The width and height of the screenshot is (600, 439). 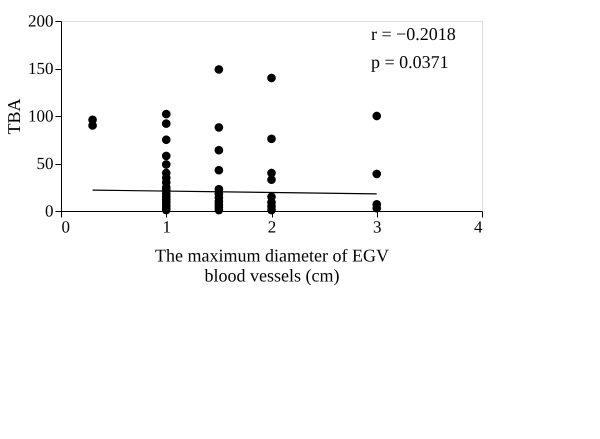 What do you see at coordinates (41, 68) in the screenshot?
I see `y-tick-label: 150` at bounding box center [41, 68].